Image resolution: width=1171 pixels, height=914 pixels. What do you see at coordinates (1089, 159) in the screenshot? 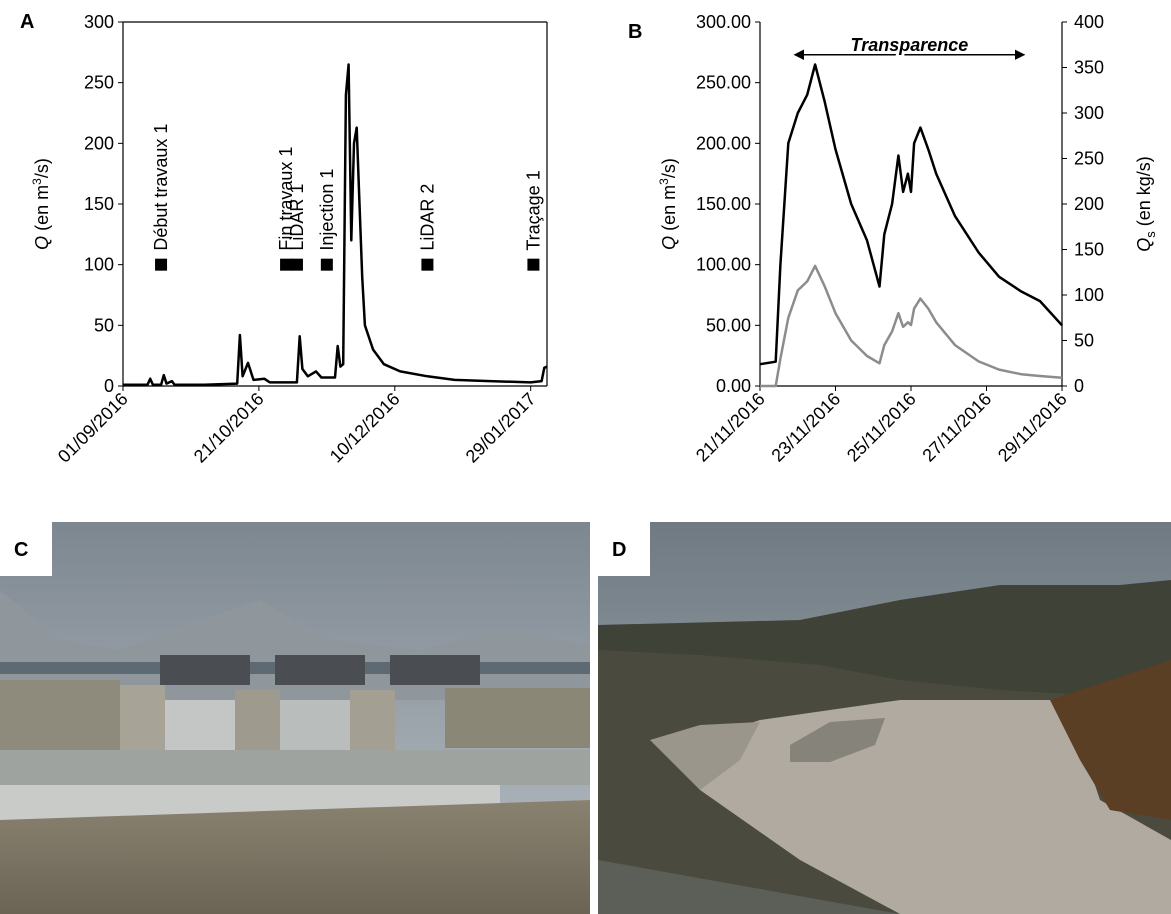
I see `y2-tick-label: 250` at bounding box center [1089, 159].